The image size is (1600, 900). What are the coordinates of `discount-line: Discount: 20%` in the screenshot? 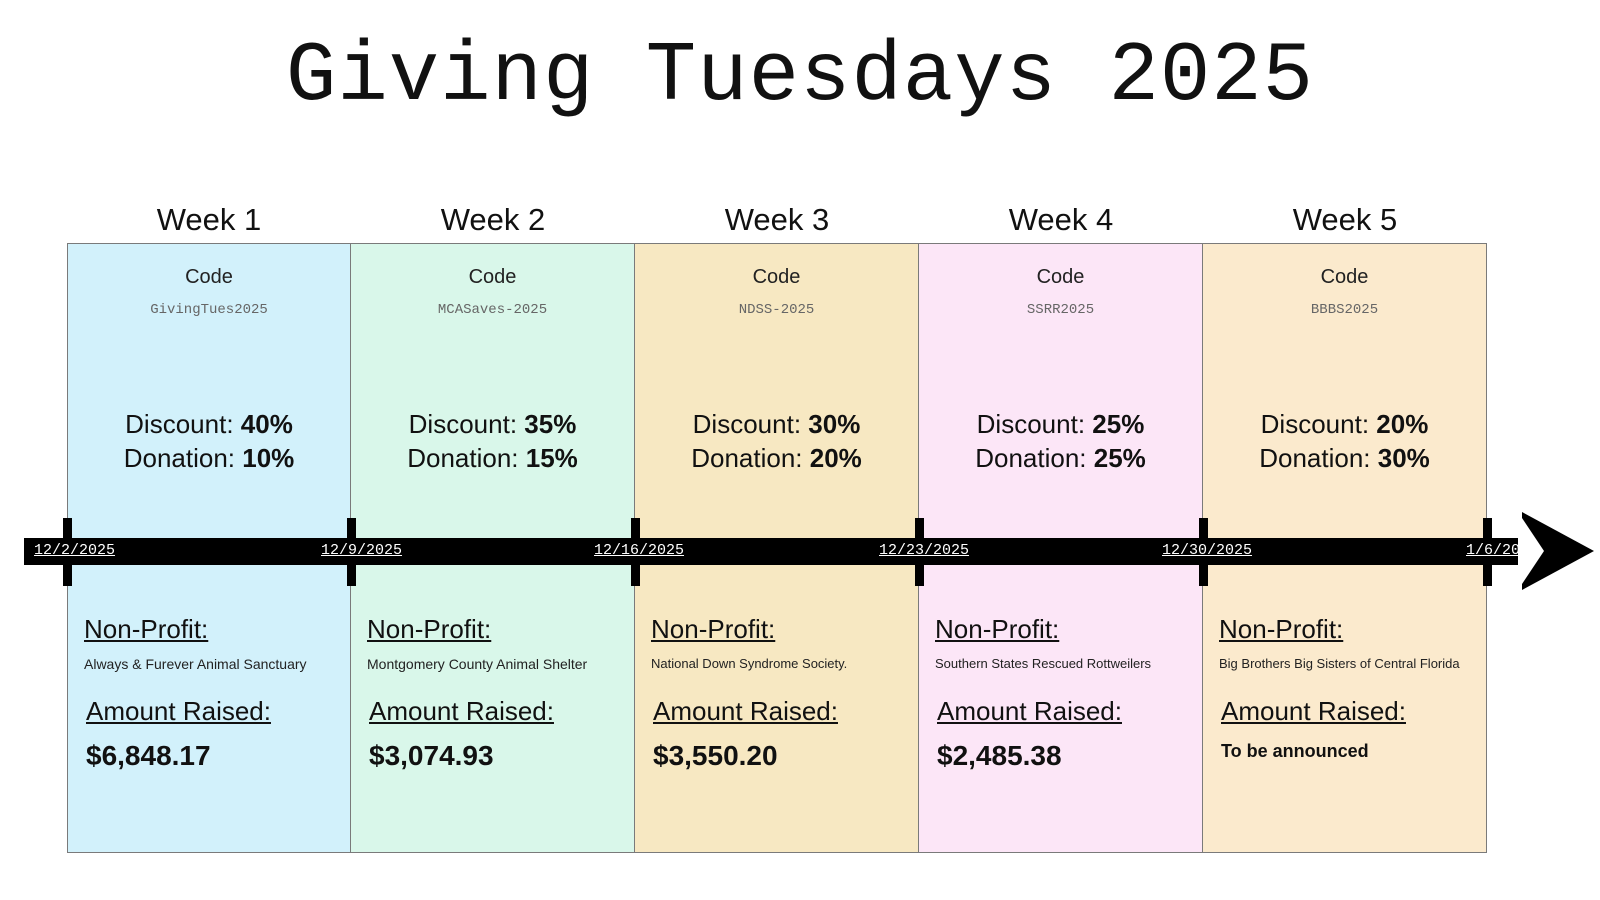 It's located at (1344, 424).